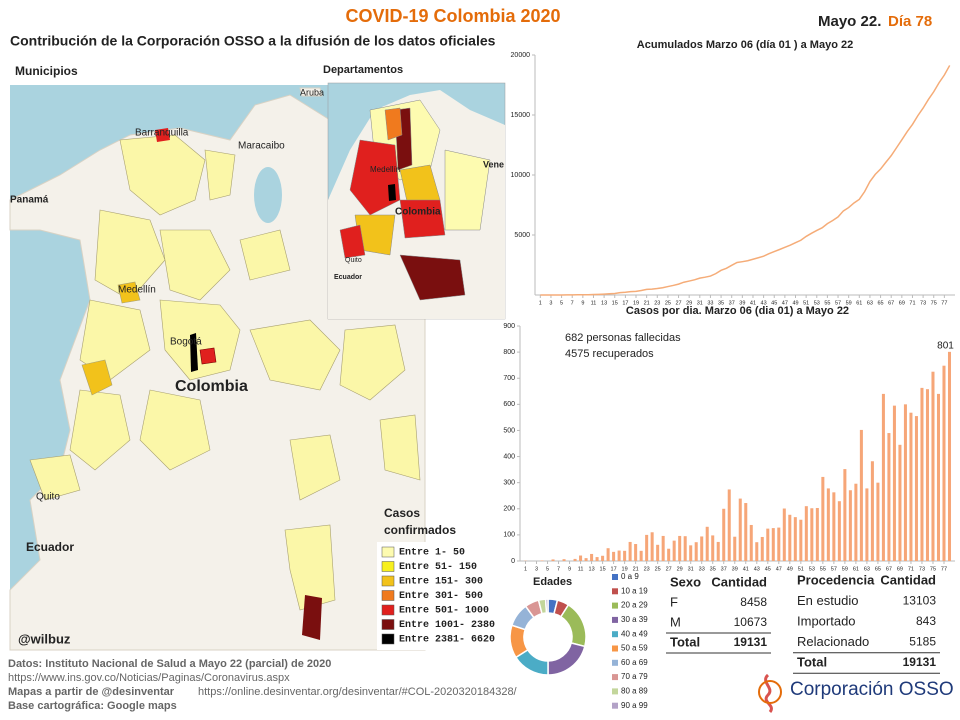 The height and width of the screenshot is (720, 960). What do you see at coordinates (50, 547) in the screenshot?
I see `place-label: Ecuador` at bounding box center [50, 547].